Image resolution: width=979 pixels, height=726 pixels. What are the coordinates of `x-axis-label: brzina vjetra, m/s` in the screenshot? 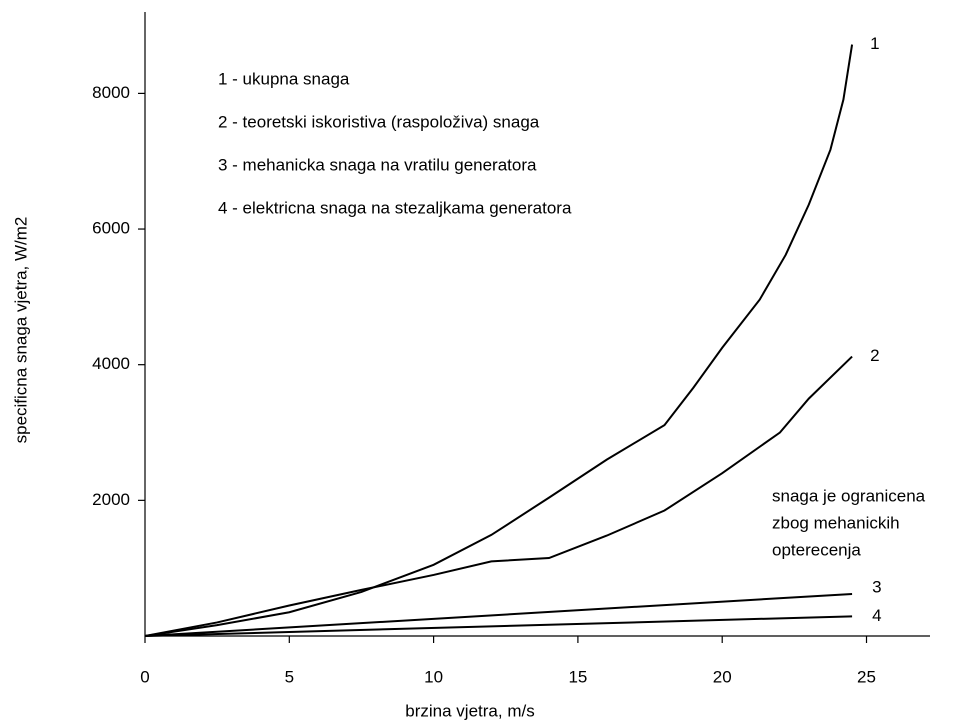 It's located at (469, 710).